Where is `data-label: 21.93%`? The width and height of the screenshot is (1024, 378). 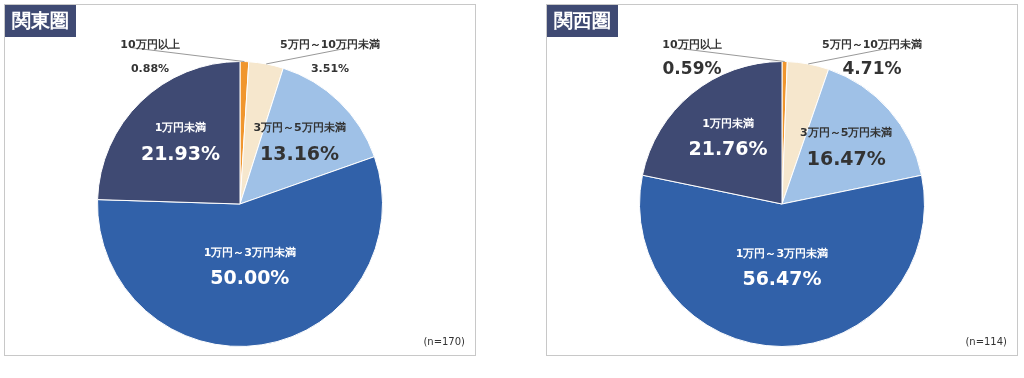
data-label: 21.93% is located at coordinates (180, 152).